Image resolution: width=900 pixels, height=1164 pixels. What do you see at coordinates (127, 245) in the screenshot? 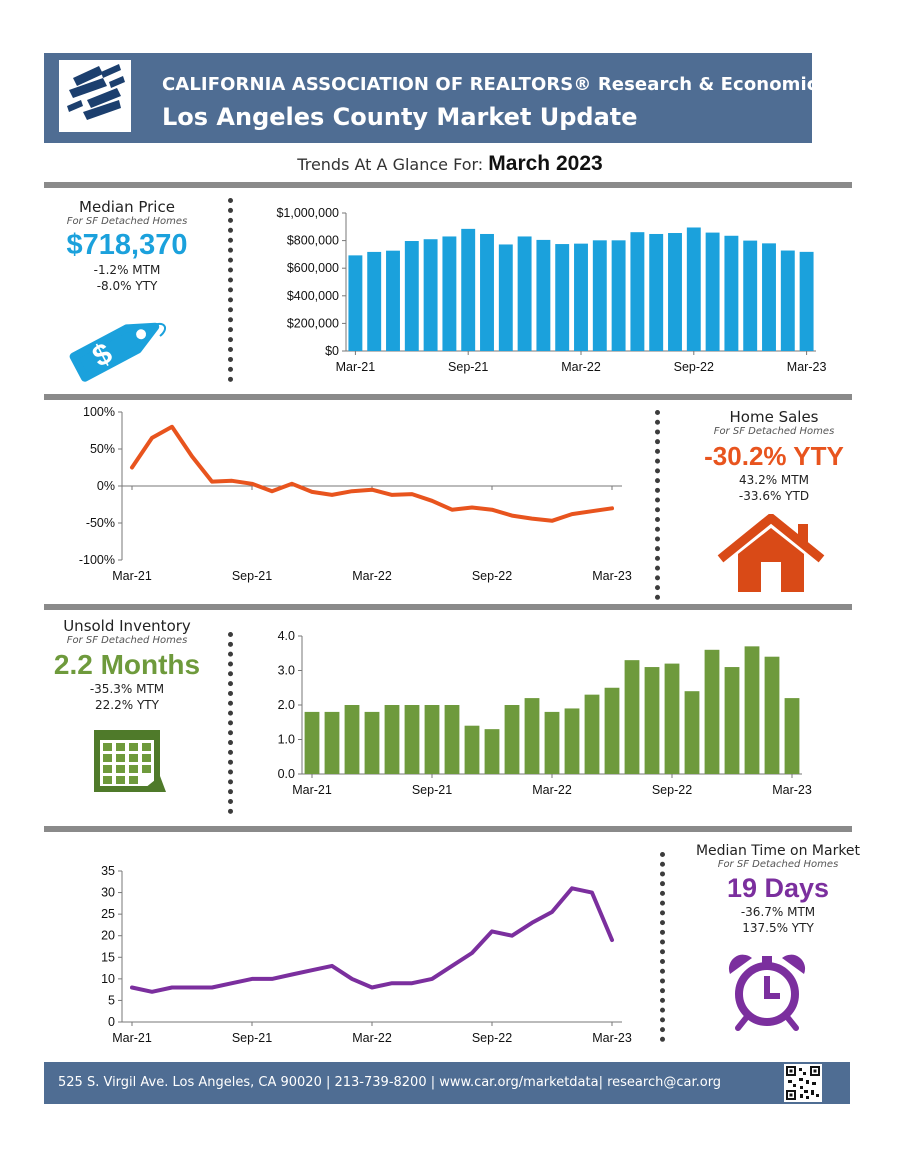
I see `stat-value: $718,370` at bounding box center [127, 245].